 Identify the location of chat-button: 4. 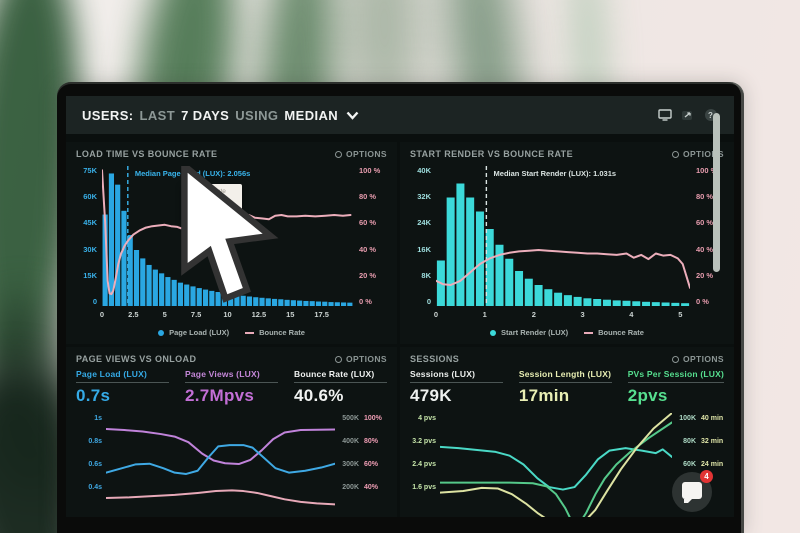
(692, 491).